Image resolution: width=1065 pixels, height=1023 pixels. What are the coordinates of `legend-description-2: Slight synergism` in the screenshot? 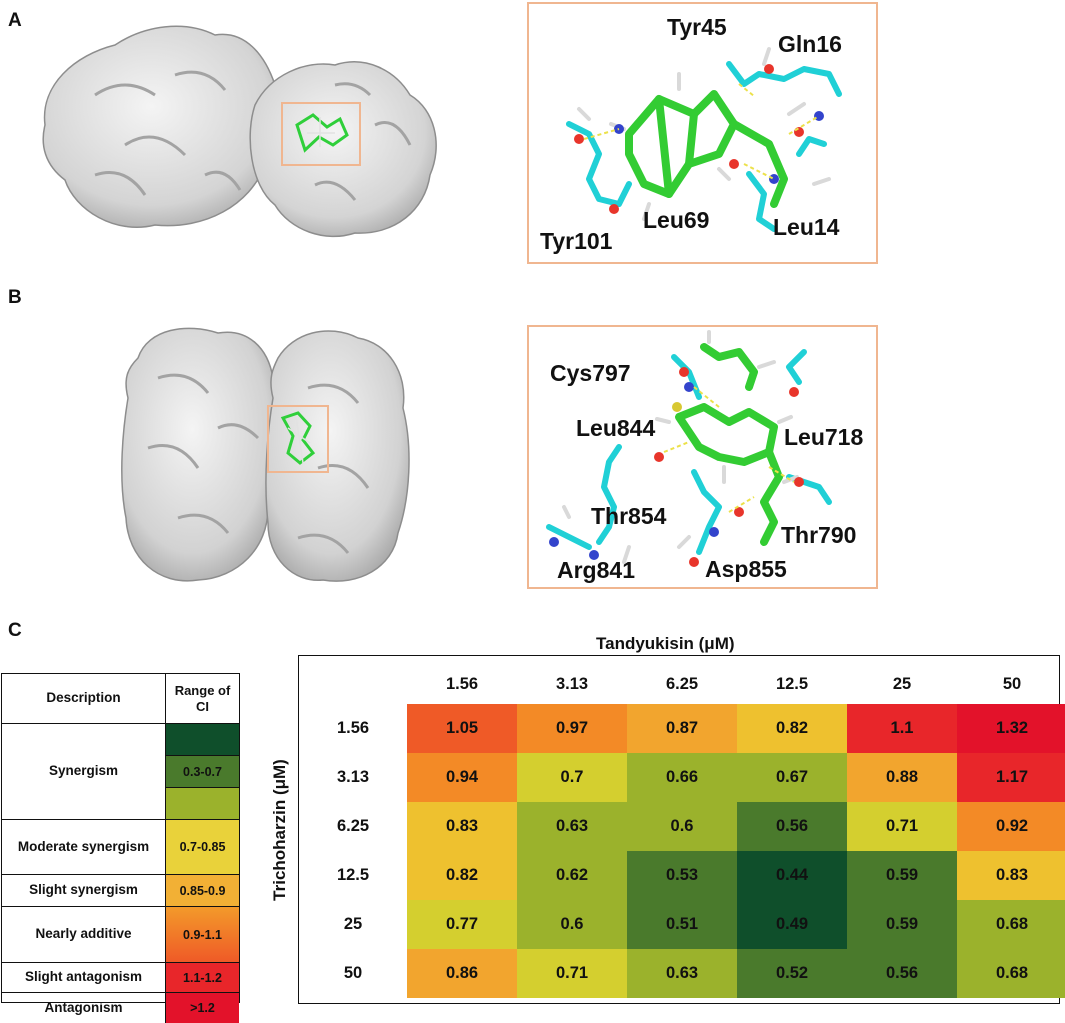 It's located at (83, 891).